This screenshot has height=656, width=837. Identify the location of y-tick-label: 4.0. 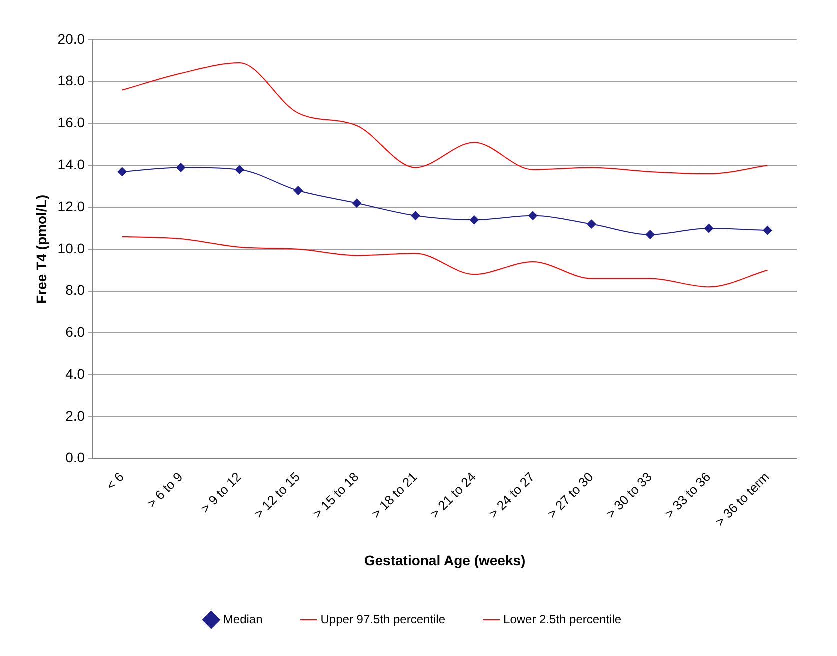
(76, 374).